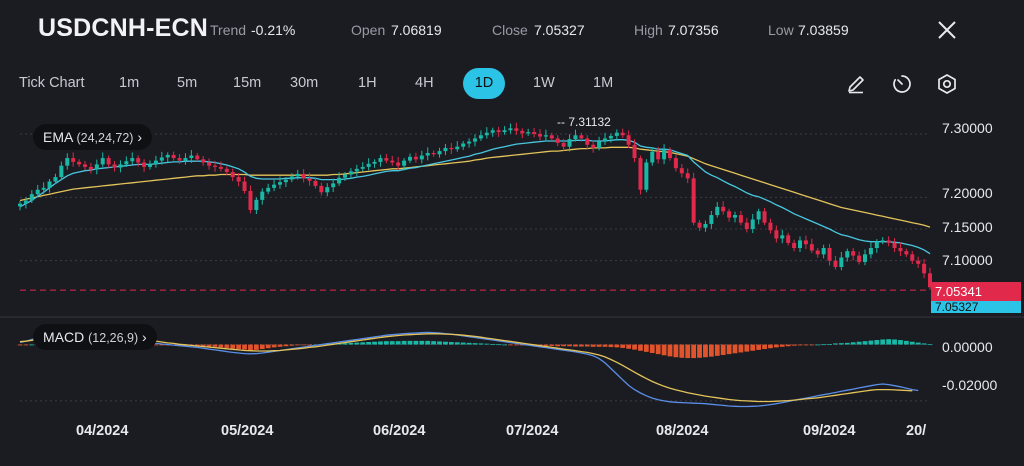  I want to click on ema-indicator-label: EMA (24,24,72) ›, so click(93, 137).